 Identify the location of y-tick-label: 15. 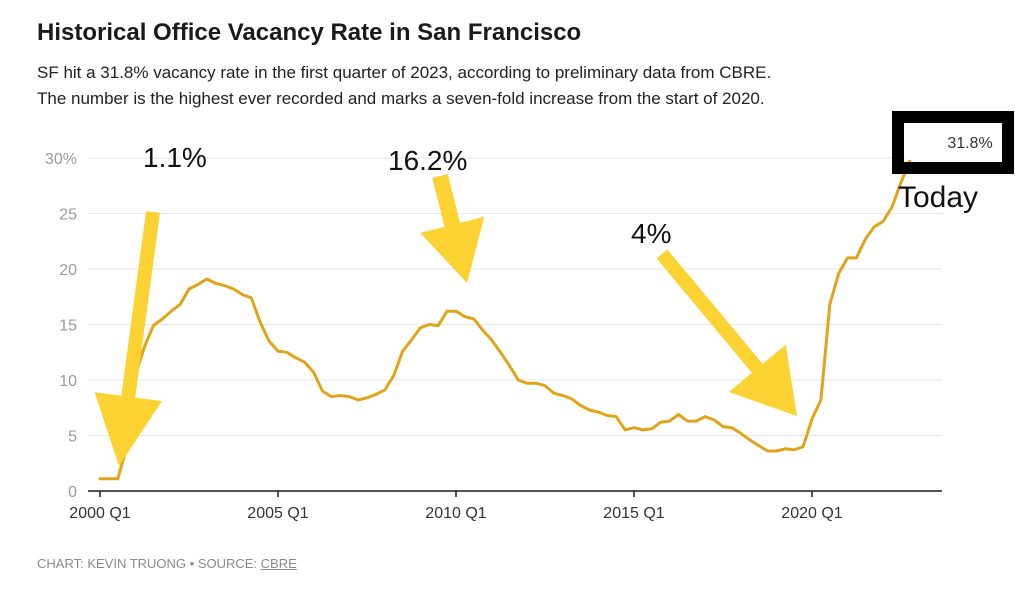
(68, 326).